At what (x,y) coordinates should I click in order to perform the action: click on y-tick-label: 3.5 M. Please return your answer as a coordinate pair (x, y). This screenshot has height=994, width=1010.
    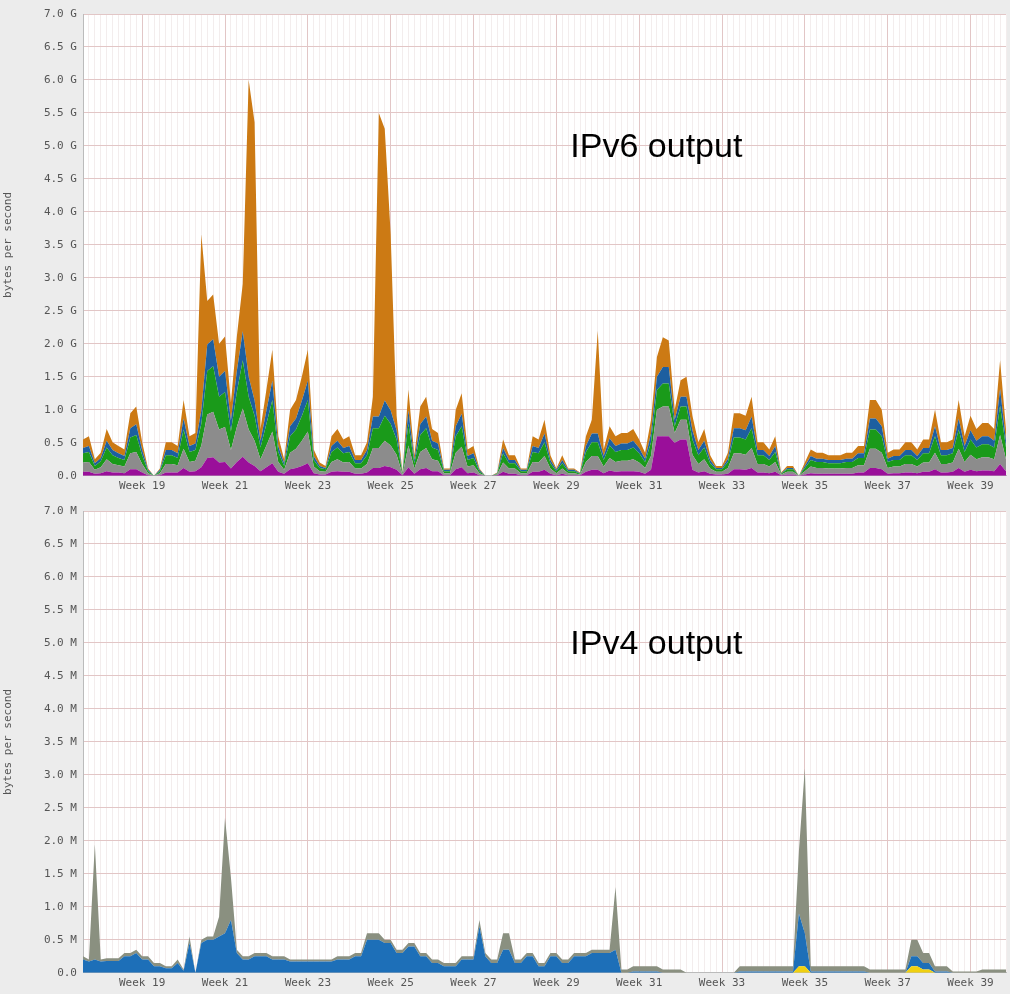
    Looking at the image, I should click on (60, 741).